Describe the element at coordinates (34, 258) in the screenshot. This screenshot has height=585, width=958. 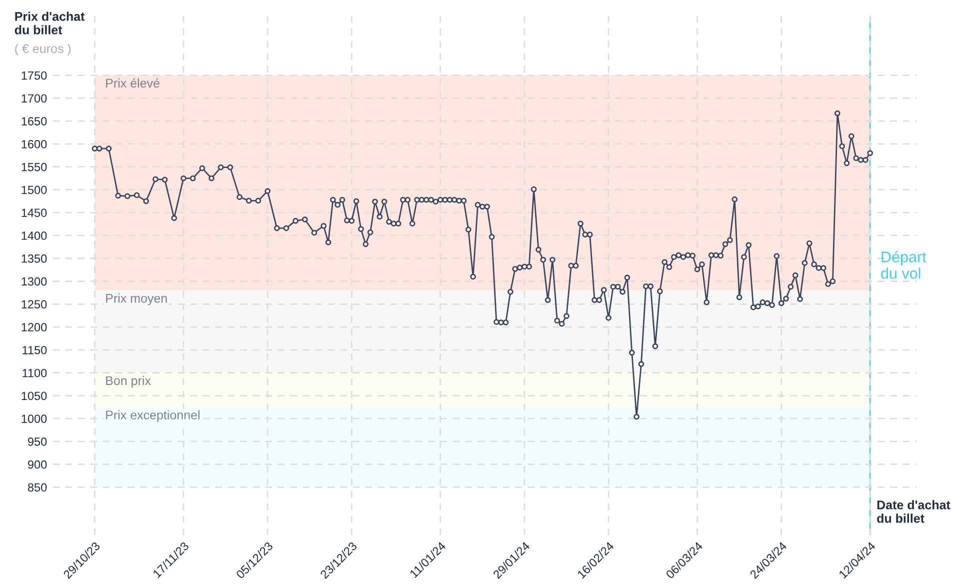
I see `y-tick-label: 1350` at that location.